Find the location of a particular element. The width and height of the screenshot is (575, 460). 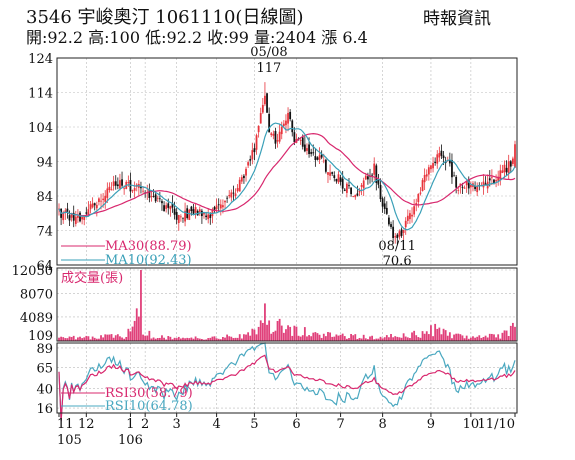

month-tick-label: 4 is located at coordinates (216, 424).